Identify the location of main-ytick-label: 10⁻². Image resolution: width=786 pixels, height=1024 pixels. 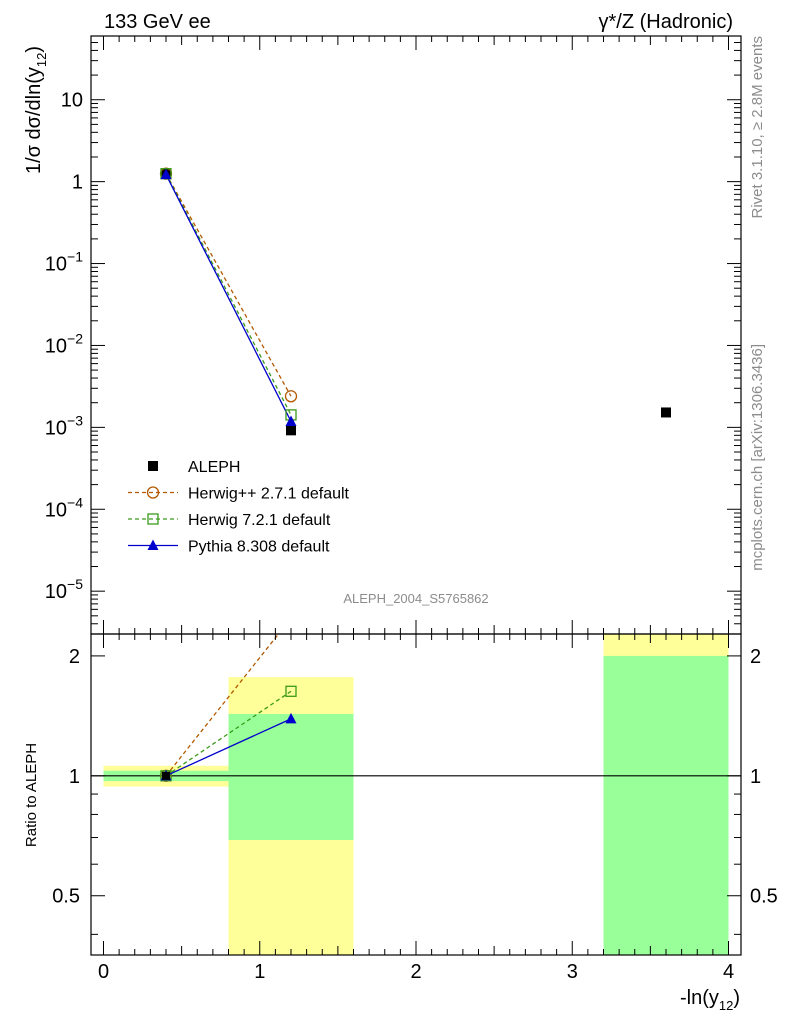
(64, 343).